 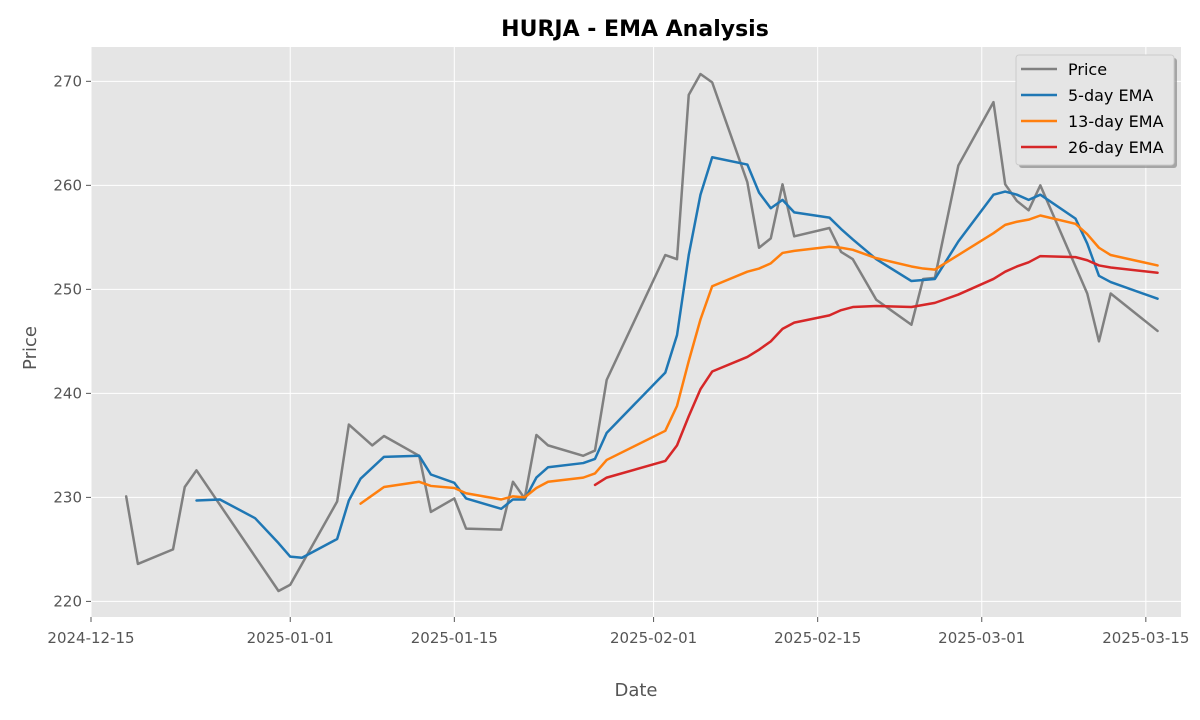 I want to click on y-tick-label: 260, so click(x=67, y=185).